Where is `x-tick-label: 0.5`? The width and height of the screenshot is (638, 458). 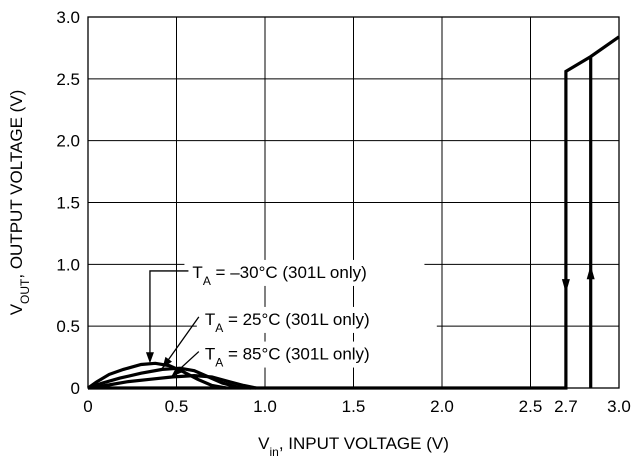 x-tick-label: 0.5 is located at coordinates (177, 406).